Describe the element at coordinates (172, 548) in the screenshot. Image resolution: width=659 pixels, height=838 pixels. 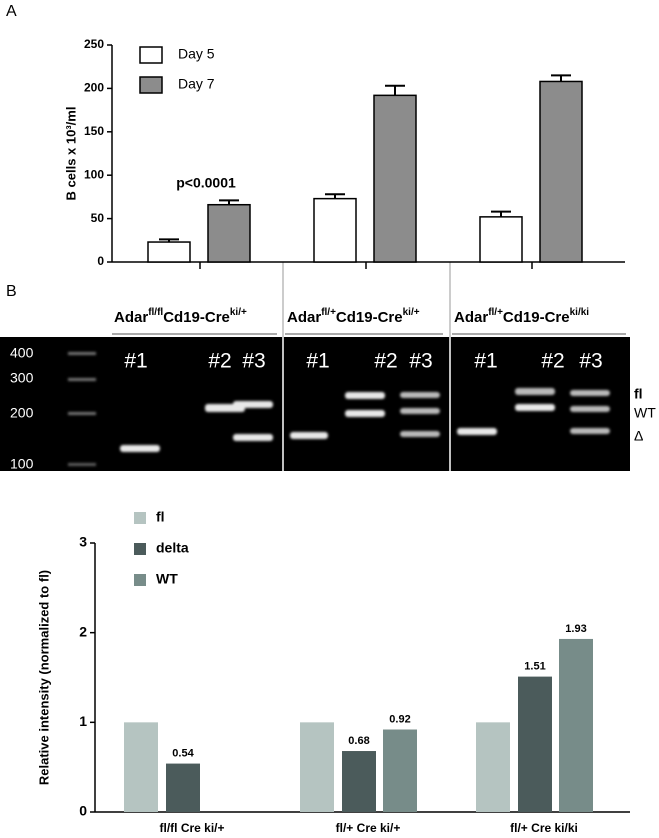
I see `legend-label: delta` at that location.